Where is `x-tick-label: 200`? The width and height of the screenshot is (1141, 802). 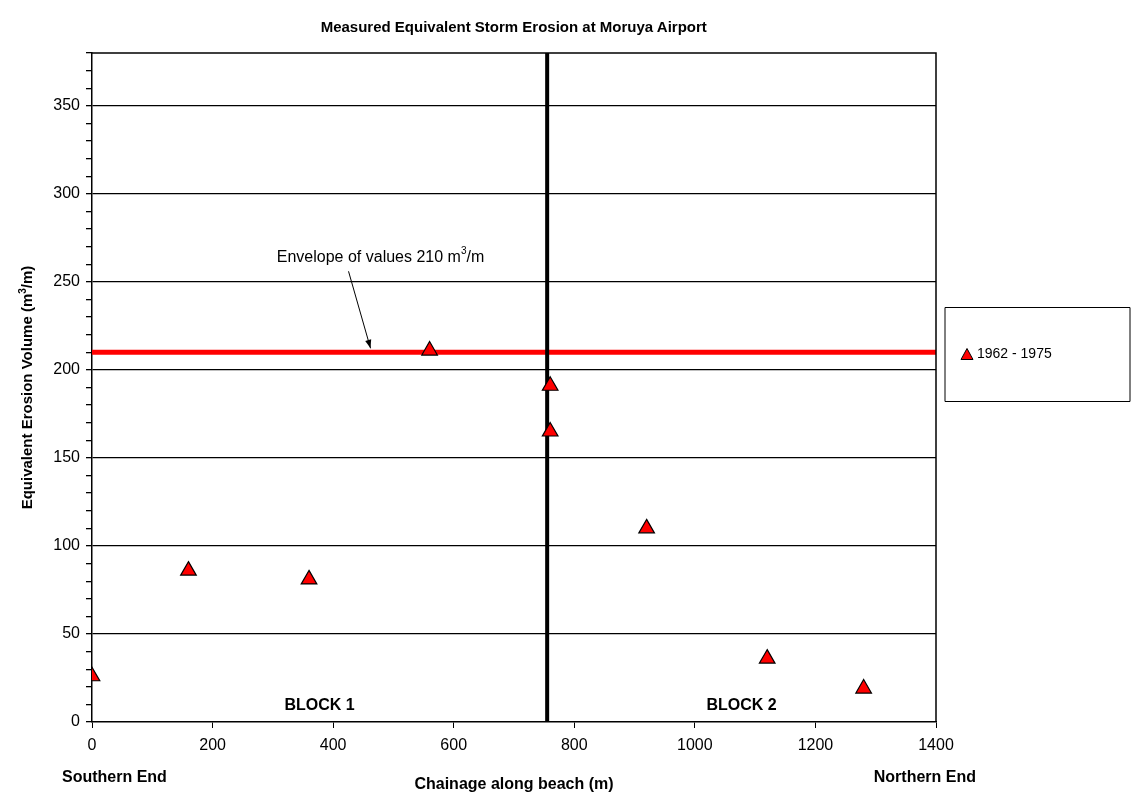 x-tick-label: 200 is located at coordinates (213, 745).